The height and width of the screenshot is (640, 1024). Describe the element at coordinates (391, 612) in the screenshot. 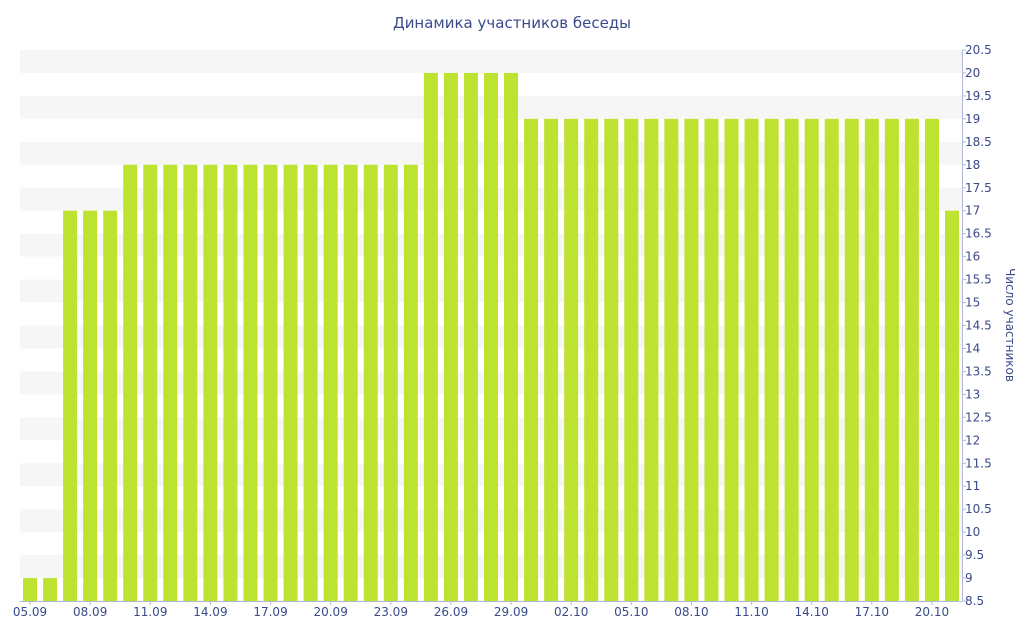

I see `x-tick-label: 23.09` at that location.